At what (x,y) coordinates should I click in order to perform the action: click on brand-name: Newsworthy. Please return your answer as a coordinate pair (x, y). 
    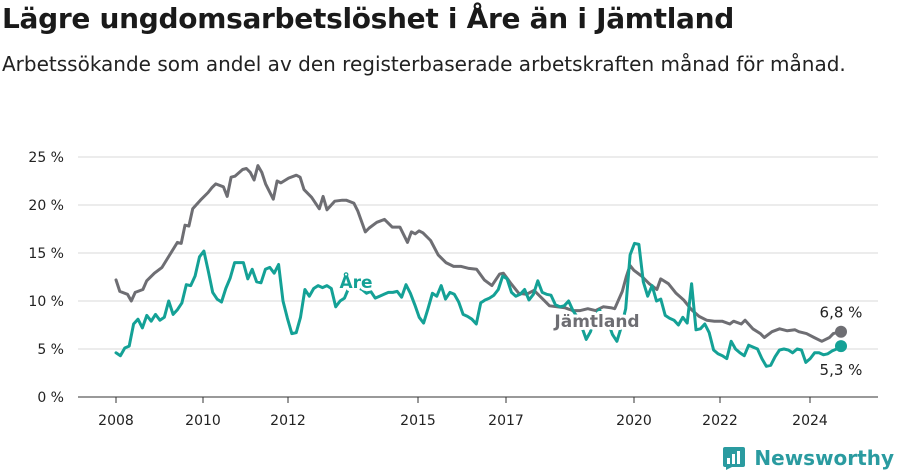
    Looking at the image, I should click on (824, 458).